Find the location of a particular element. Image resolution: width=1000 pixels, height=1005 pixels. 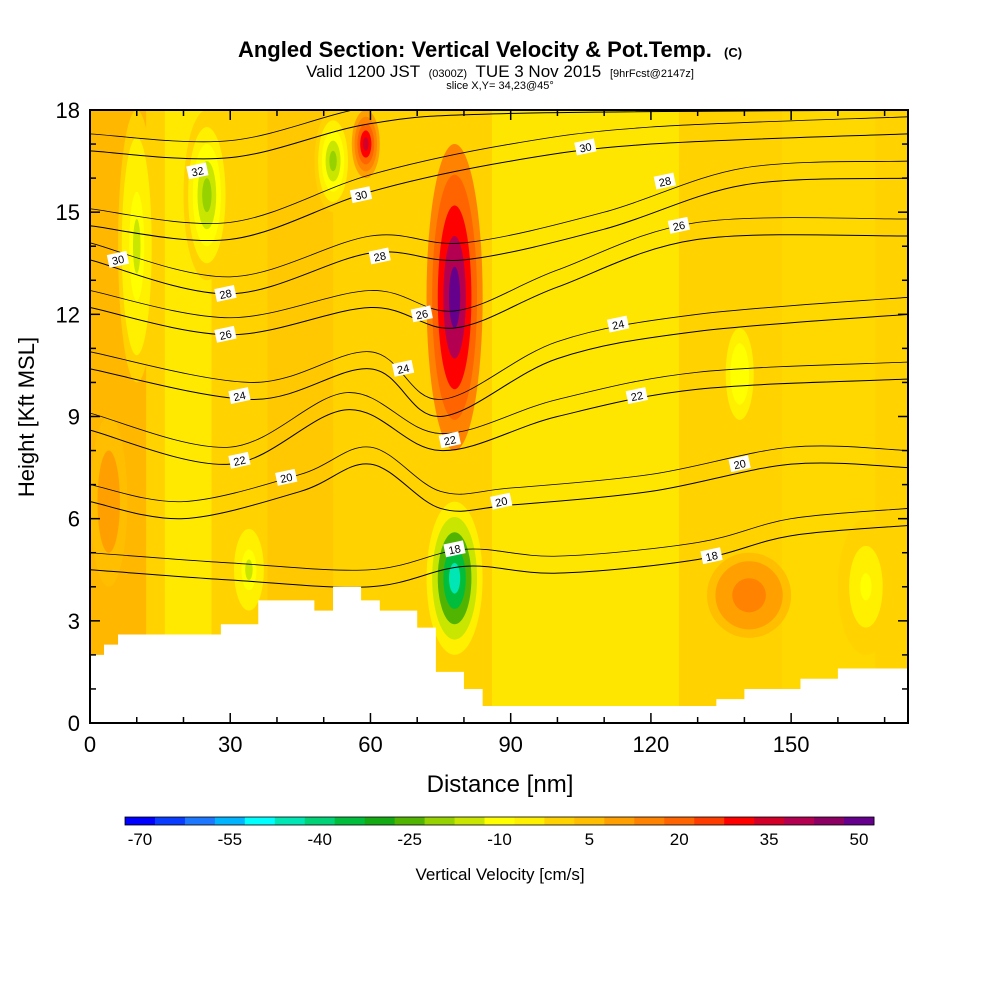

contour-label-text: 24 is located at coordinates (240, 397).